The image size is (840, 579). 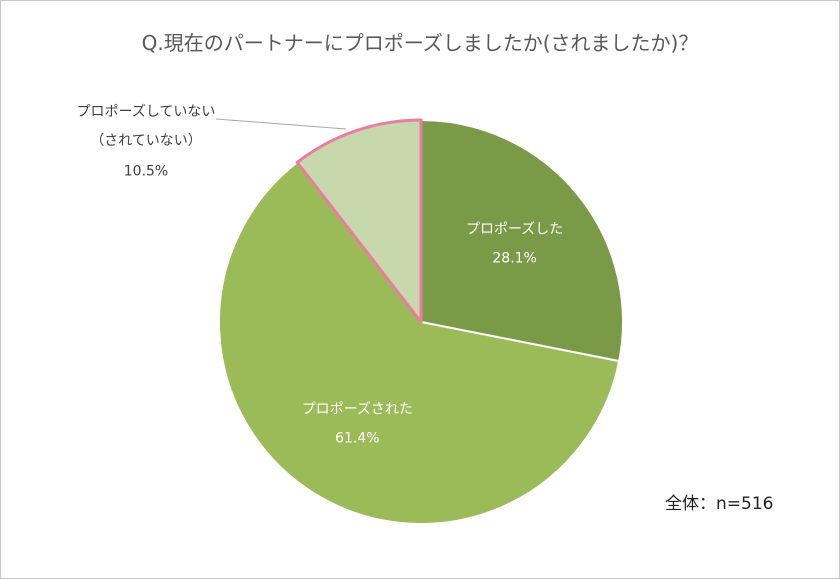 I want to click on slice-label: プロポーズされた, so click(x=357, y=409).